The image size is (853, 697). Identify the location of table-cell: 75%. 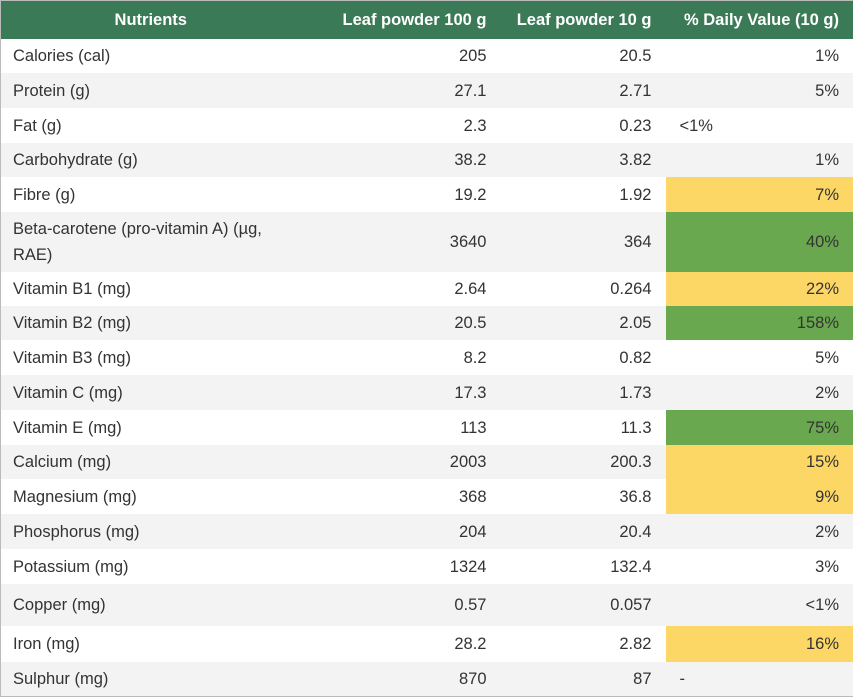
(759, 427).